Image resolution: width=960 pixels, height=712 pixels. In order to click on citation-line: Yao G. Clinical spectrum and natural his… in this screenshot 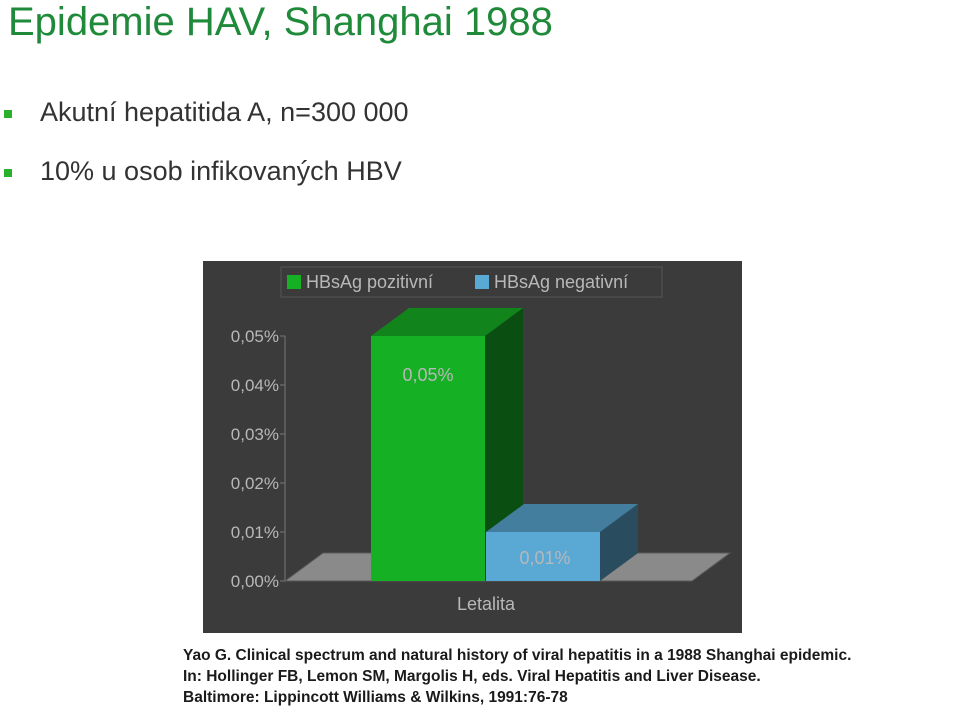, I will do `click(517, 655)`.